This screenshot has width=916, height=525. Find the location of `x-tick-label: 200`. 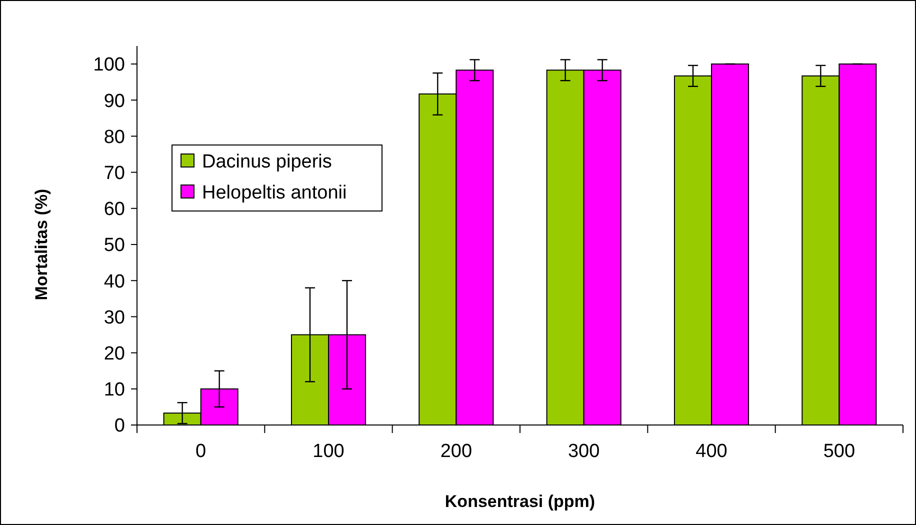

x-tick-label: 200 is located at coordinates (456, 451).